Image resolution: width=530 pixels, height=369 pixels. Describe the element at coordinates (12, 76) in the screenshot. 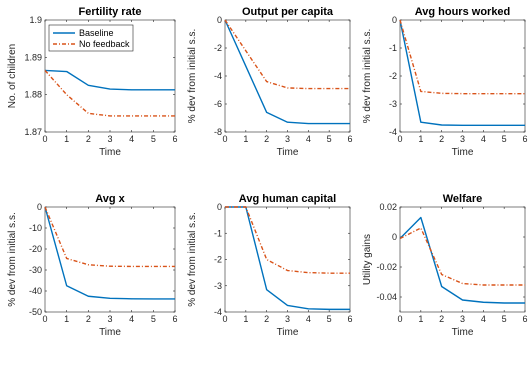

I see `y-axis-label: No. of children` at that location.